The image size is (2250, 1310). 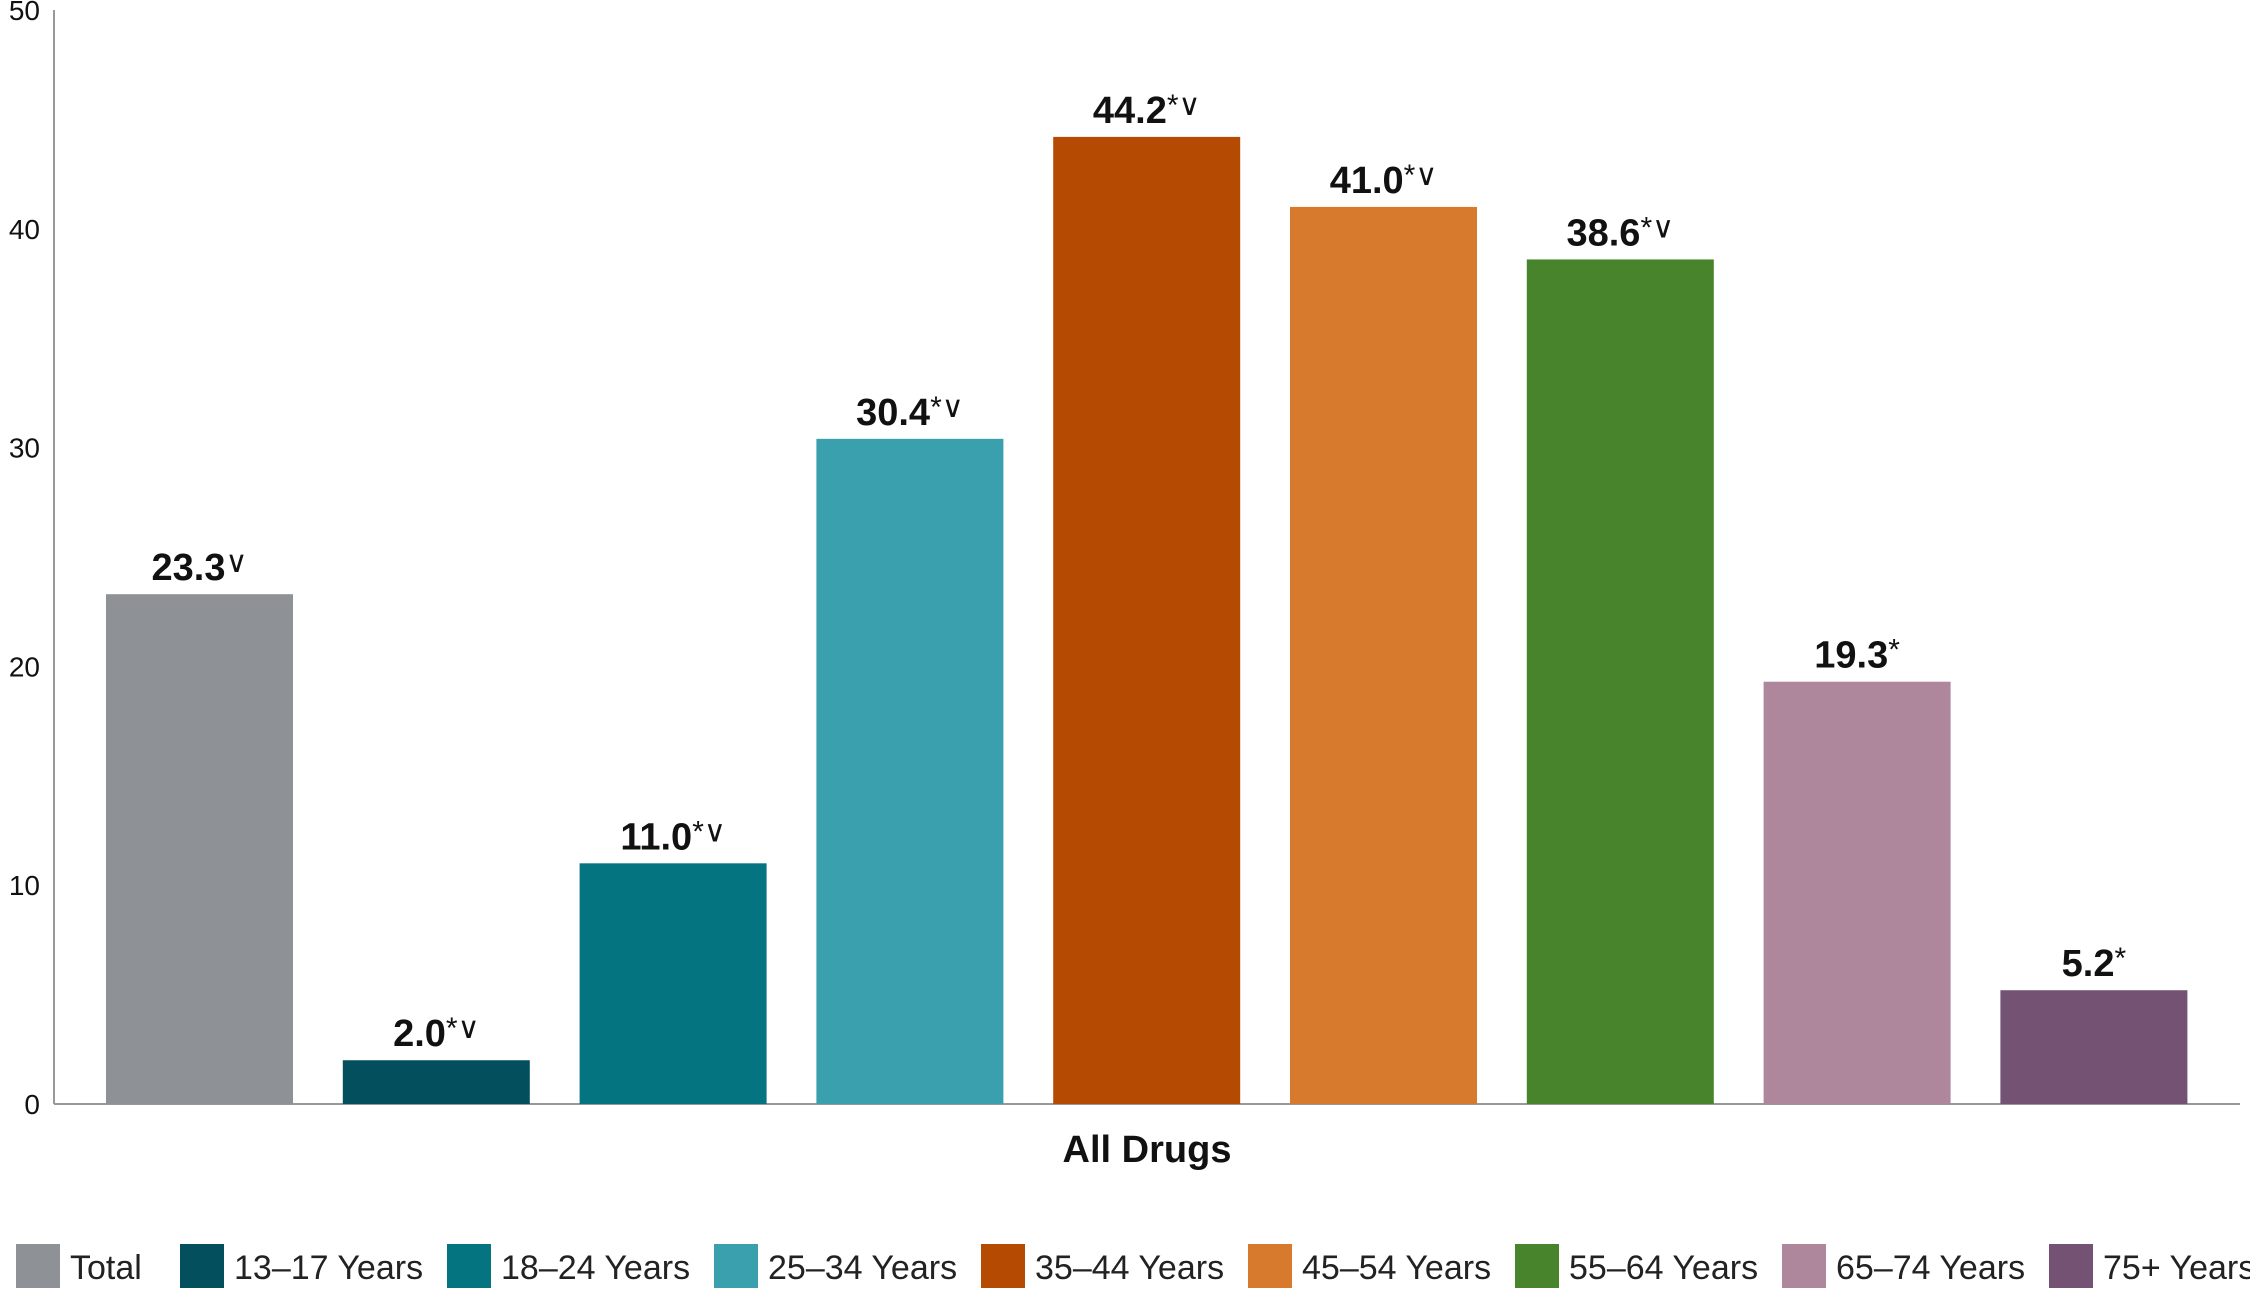 I want to click on legend-label: Total, so click(x=106, y=1268).